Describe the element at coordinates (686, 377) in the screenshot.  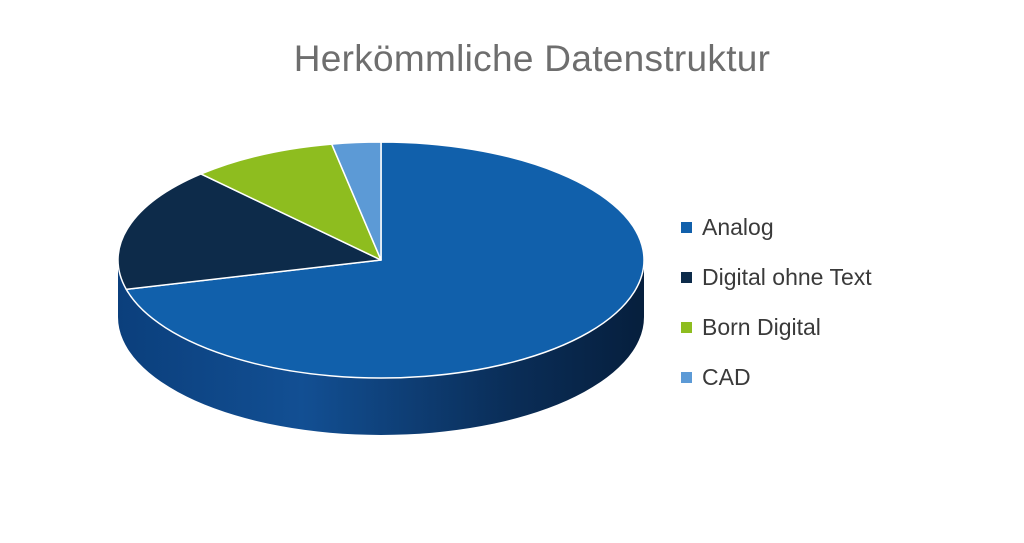
I see `legend-swatch-cad` at that location.